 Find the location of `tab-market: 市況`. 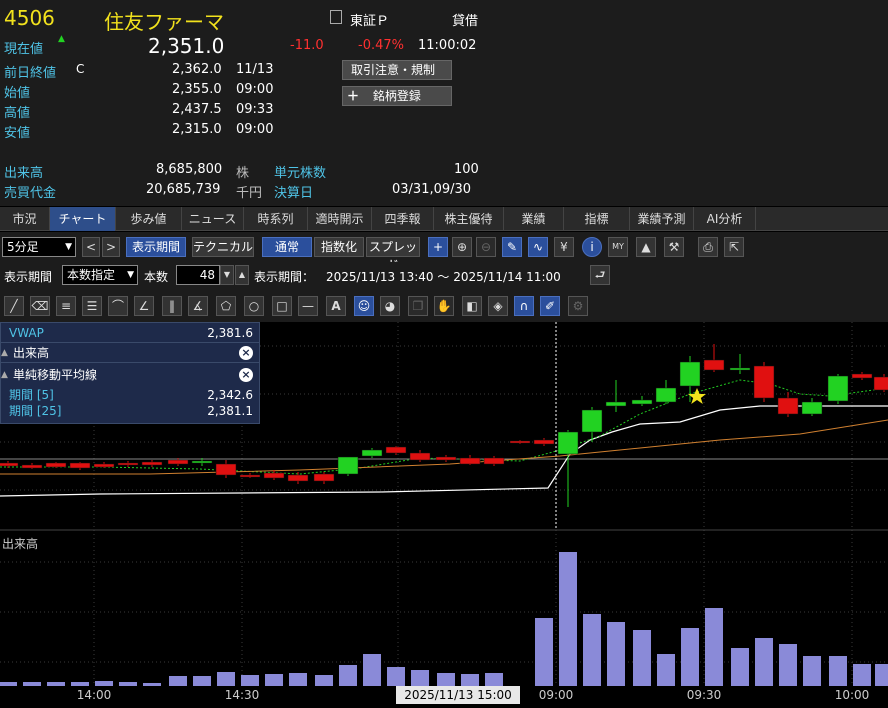

tab-market: 市況 is located at coordinates (25, 219).